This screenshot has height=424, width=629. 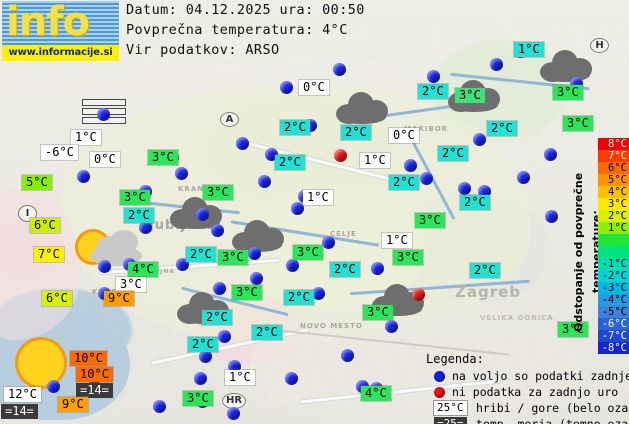 What do you see at coordinates (119, 298) in the screenshot?
I see `temperature-label-normal: 9°C` at bounding box center [119, 298].